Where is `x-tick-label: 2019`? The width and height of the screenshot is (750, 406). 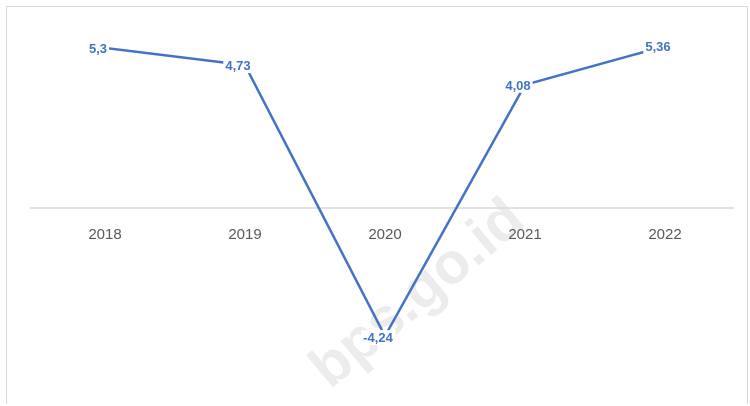 x-tick-label: 2019 is located at coordinates (244, 234).